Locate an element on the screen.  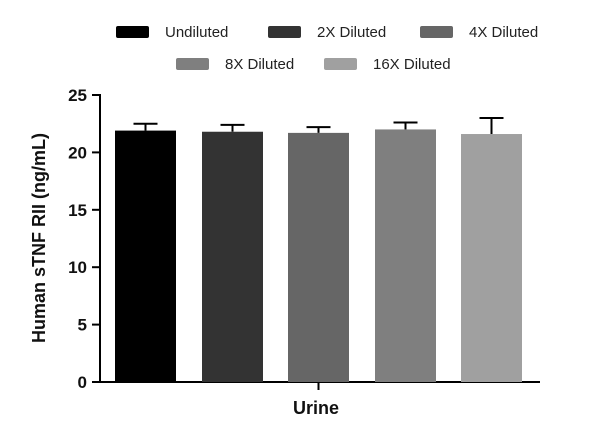
legend-label: 8X Diluted is located at coordinates (259, 64).